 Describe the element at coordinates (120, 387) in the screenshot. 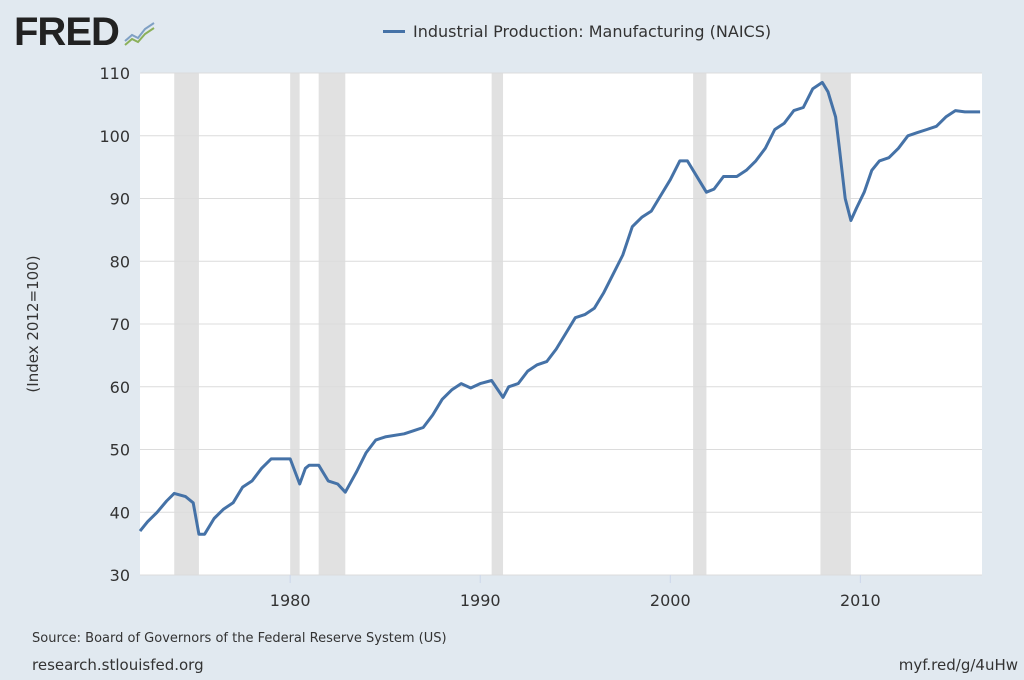

I see `y-tick-label: 60` at that location.